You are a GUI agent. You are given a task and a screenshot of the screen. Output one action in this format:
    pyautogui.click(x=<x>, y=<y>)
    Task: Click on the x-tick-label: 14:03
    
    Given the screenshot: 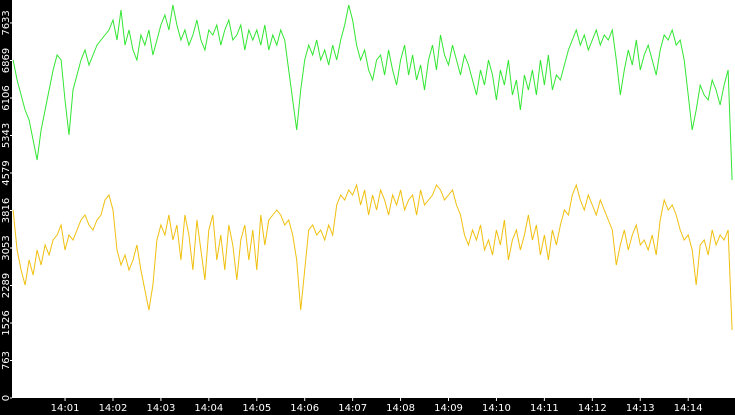 What is the action you would take?
    pyautogui.click(x=160, y=408)
    